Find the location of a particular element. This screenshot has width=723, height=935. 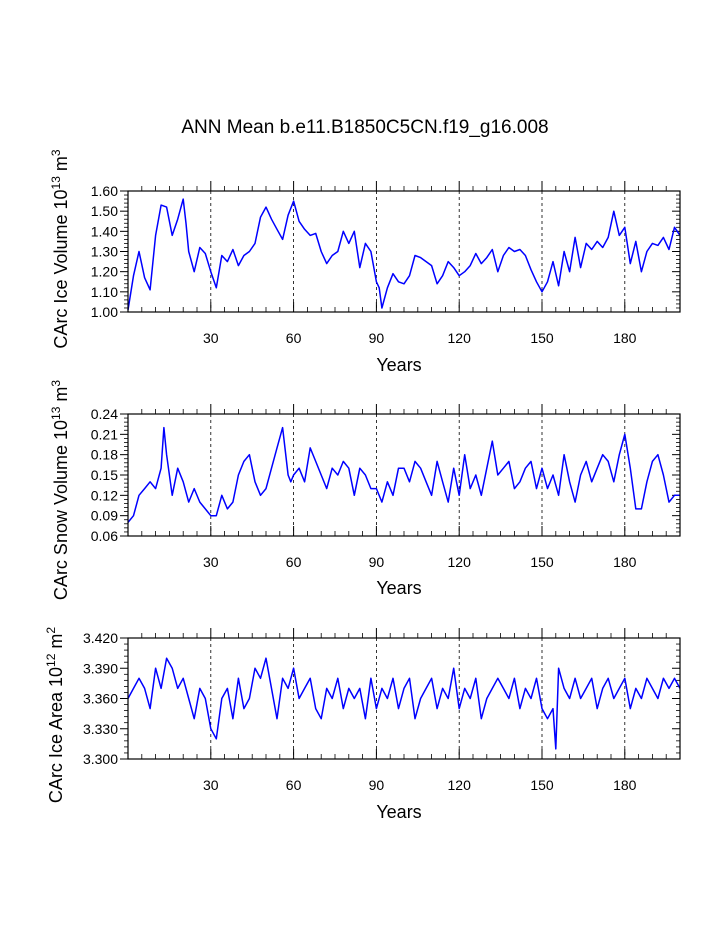

ice-area-series-line is located at coordinates (404, 703).